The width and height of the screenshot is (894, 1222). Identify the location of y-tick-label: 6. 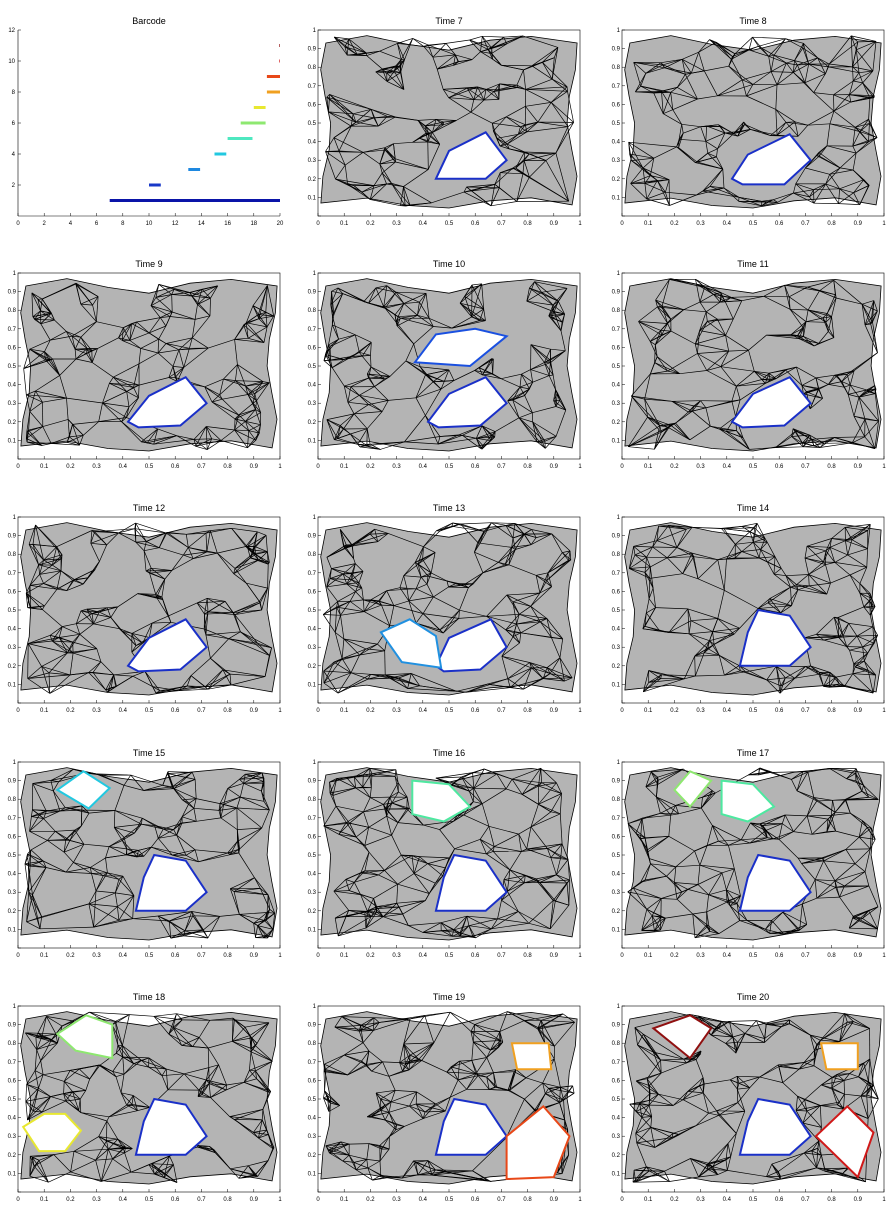
(14, 124).